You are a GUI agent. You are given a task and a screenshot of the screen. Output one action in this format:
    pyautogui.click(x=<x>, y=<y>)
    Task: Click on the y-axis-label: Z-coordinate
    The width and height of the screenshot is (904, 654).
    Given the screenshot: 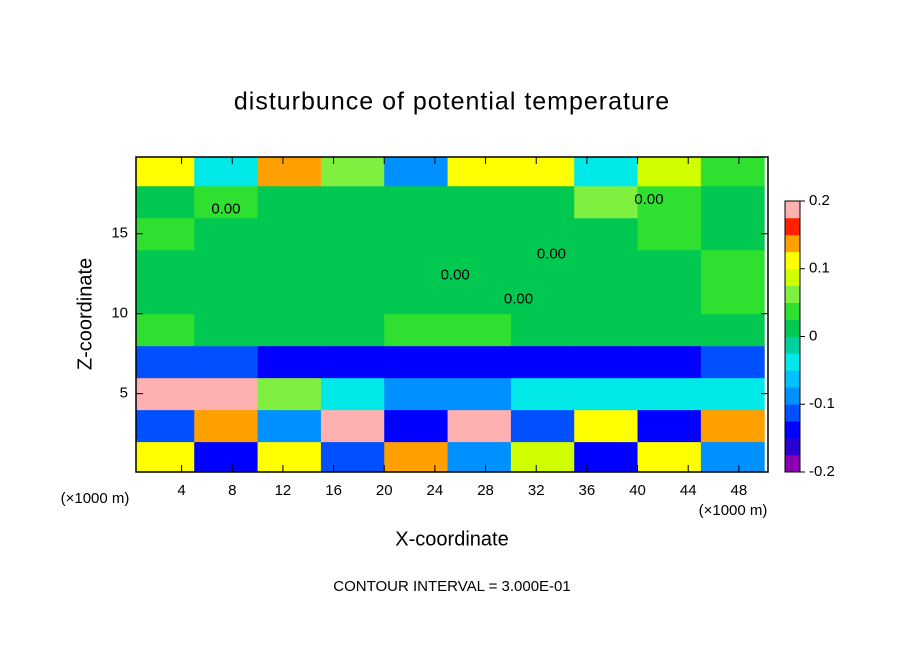 What is the action you would take?
    pyautogui.click(x=85, y=314)
    